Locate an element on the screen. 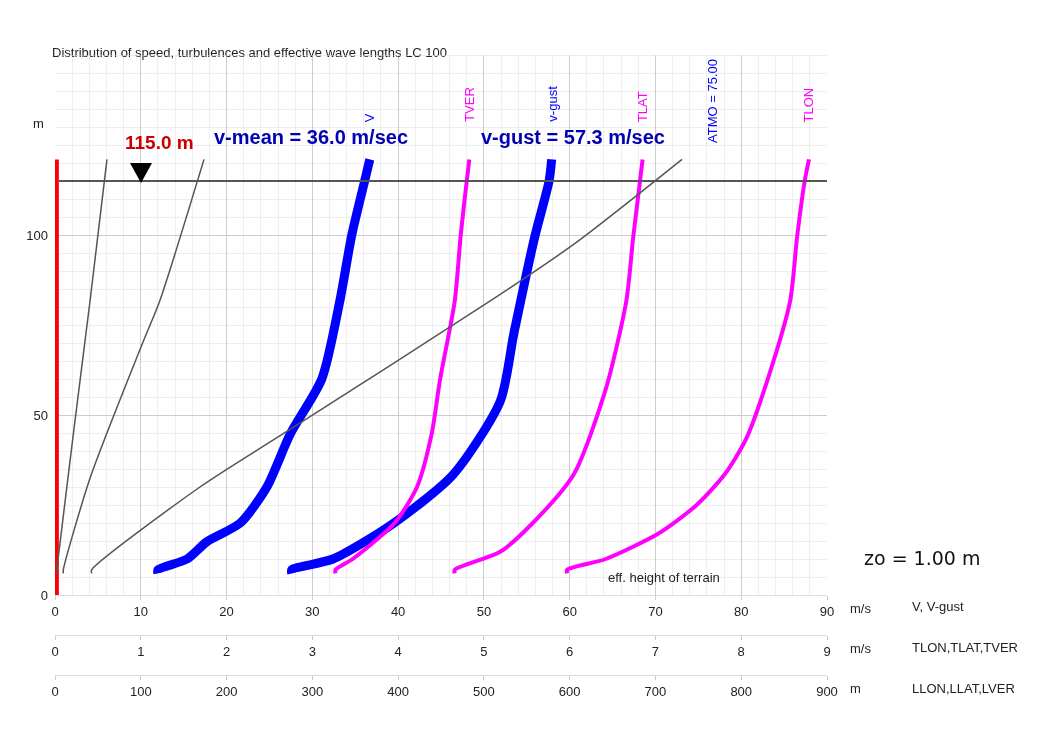 This screenshot has width=1049, height=732. y-tick-label: 50 is located at coordinates (40, 415).